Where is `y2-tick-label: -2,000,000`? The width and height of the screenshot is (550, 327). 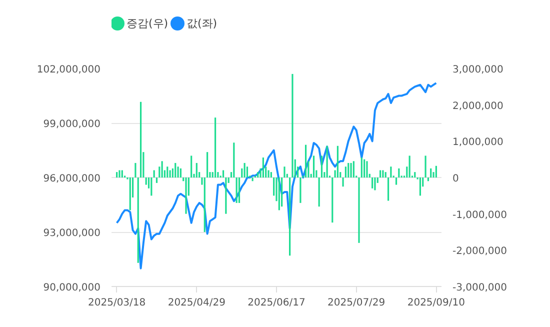
y2-tick-label: -2,000,000 is located at coordinates (480, 252).